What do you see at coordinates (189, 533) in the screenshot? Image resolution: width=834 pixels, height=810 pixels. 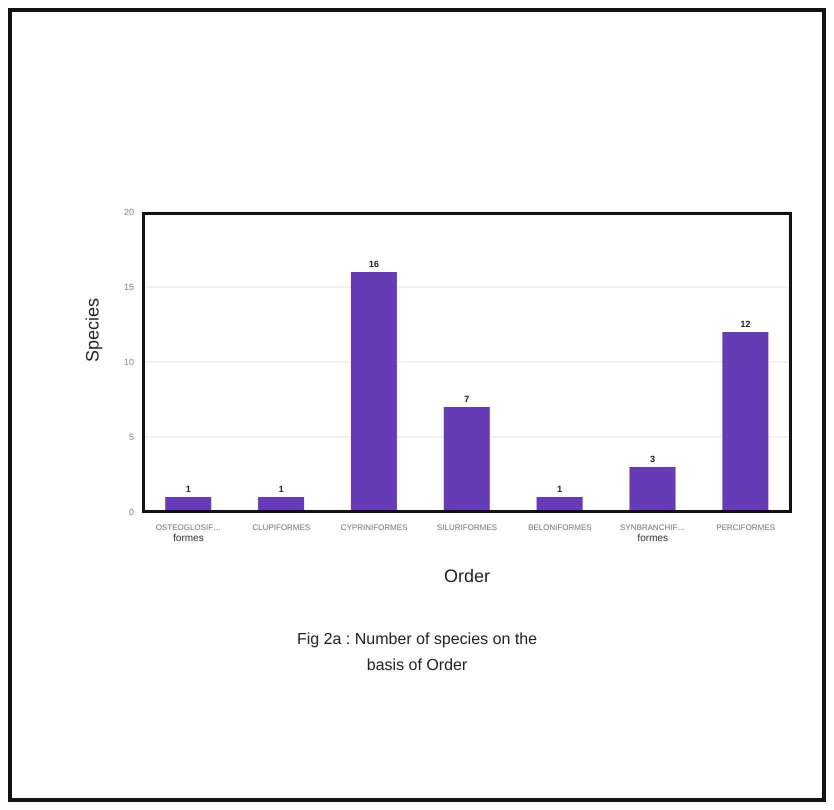 I see `x-tick-label: OSTEOGLOSIF… formes` at bounding box center [189, 533].